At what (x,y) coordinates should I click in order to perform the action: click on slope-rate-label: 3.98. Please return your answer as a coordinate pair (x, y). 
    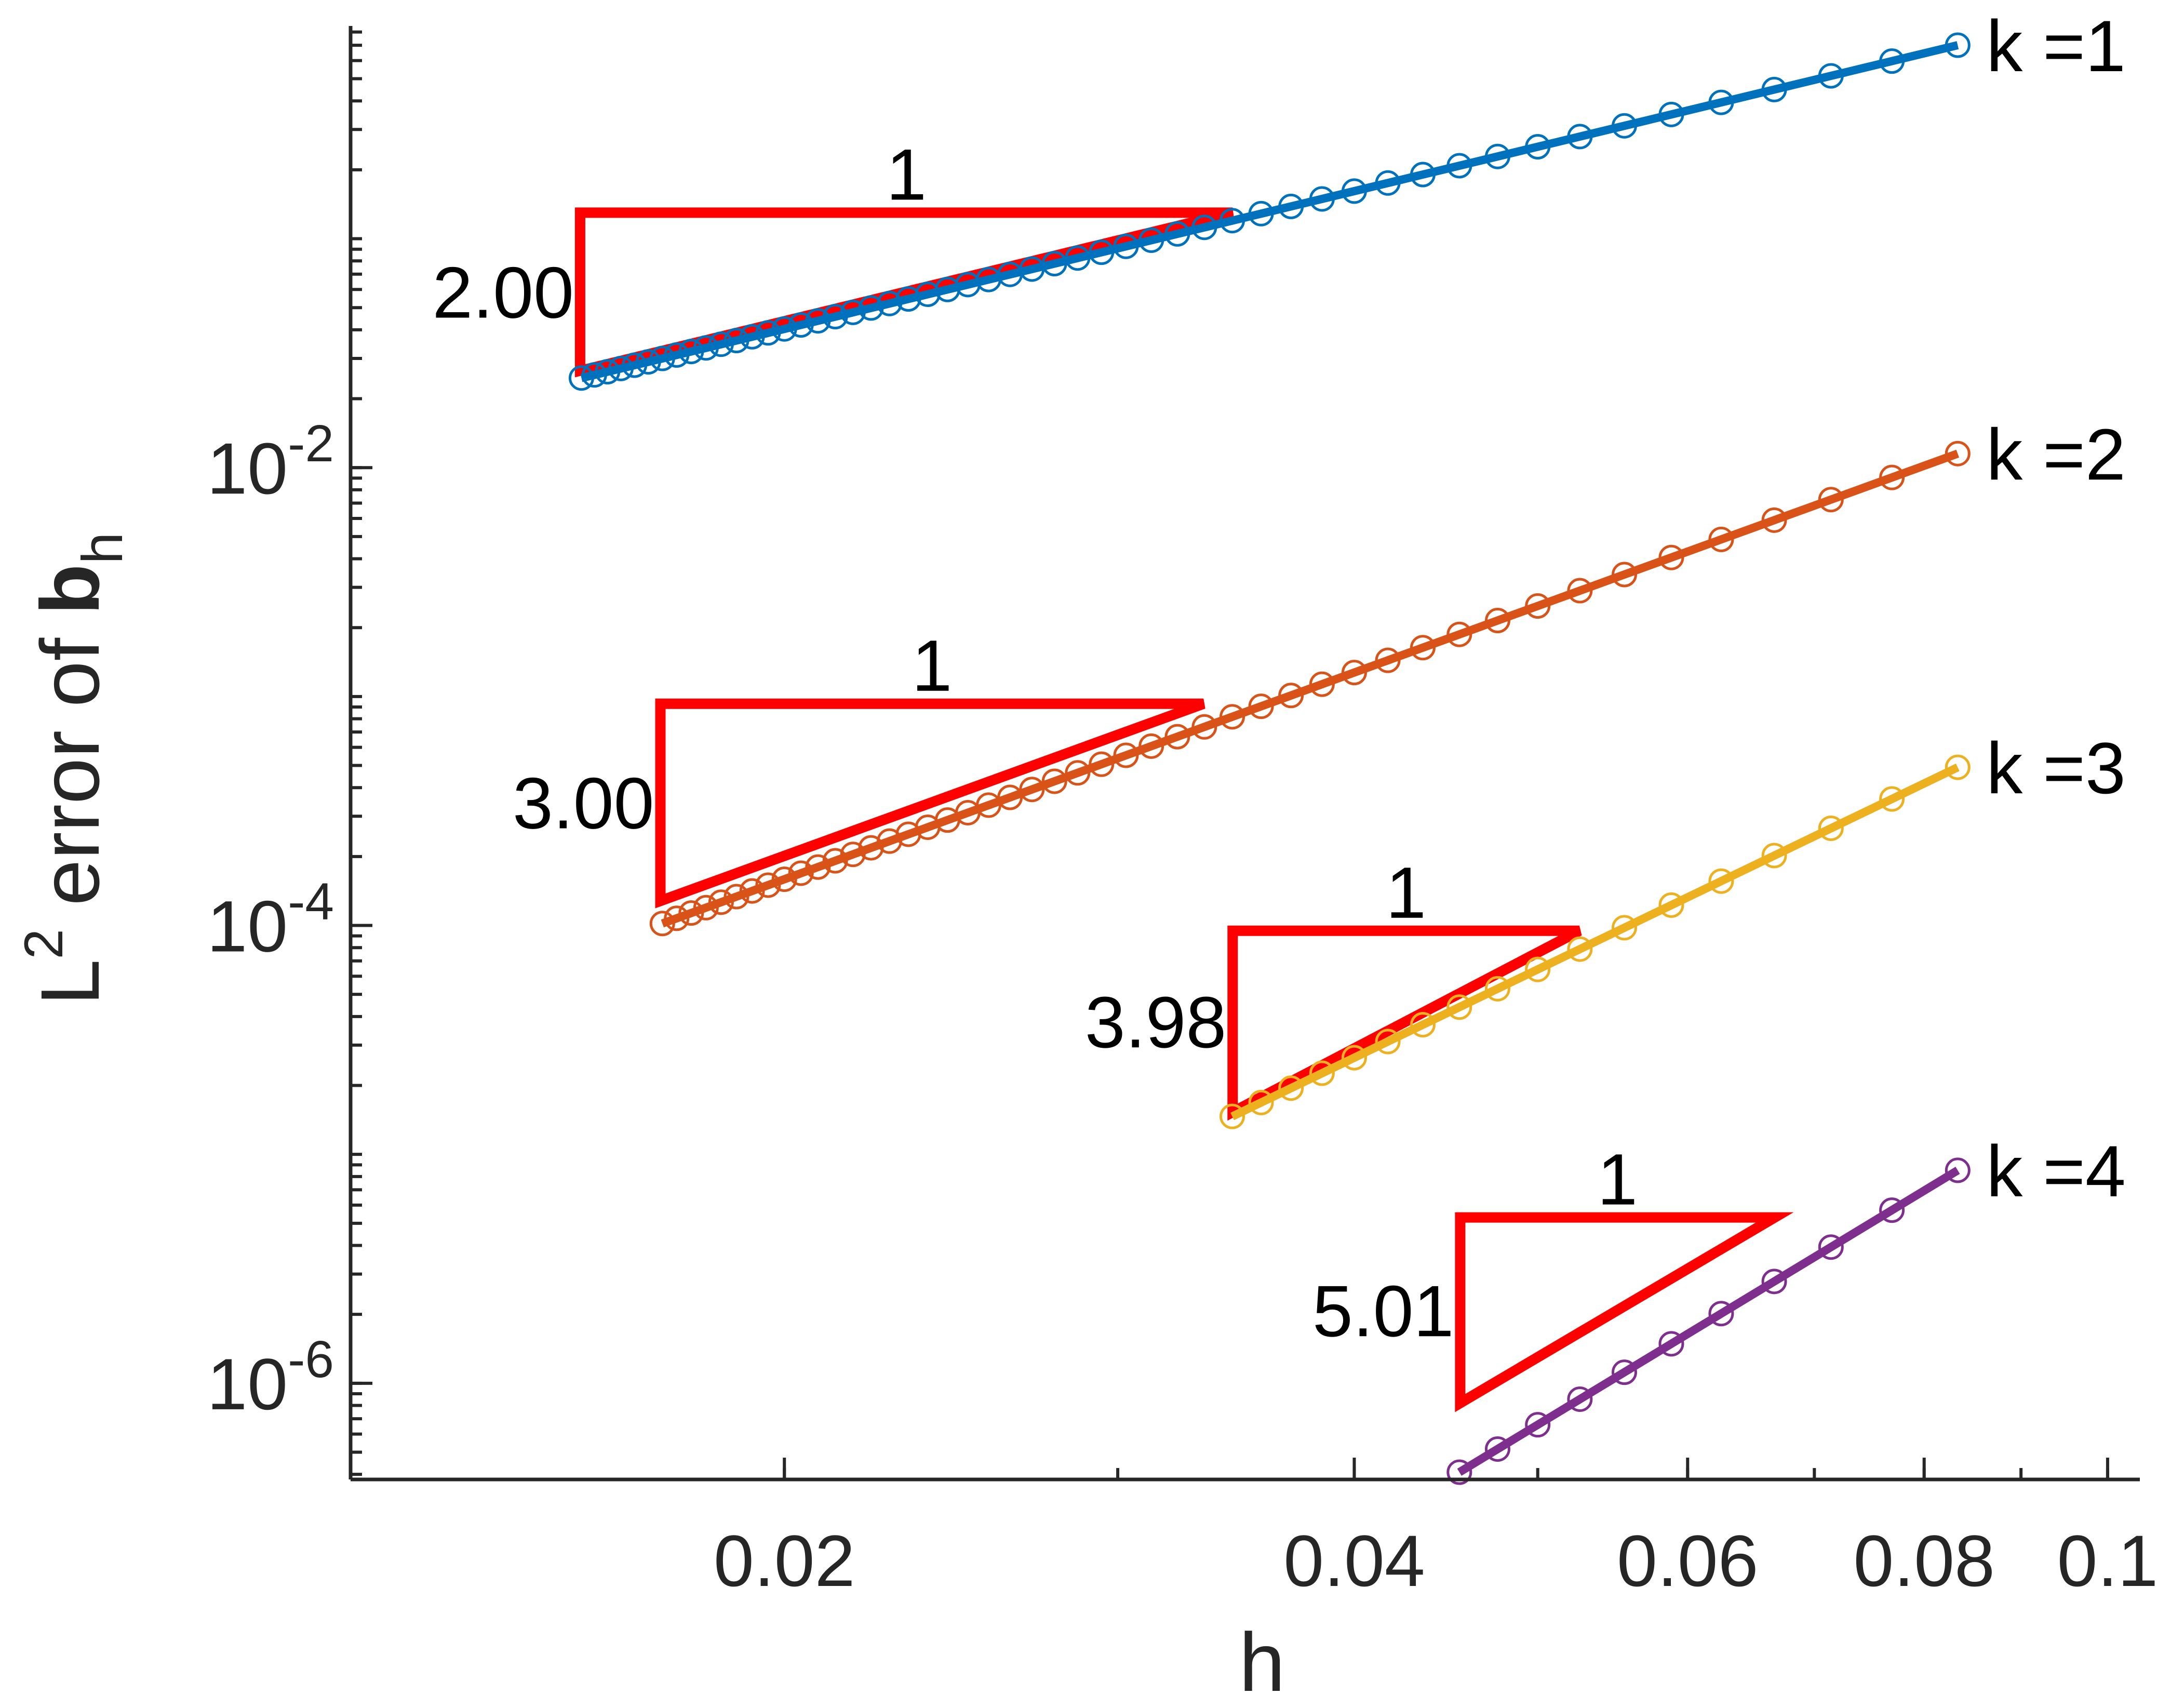
    Looking at the image, I should click on (1155, 1022).